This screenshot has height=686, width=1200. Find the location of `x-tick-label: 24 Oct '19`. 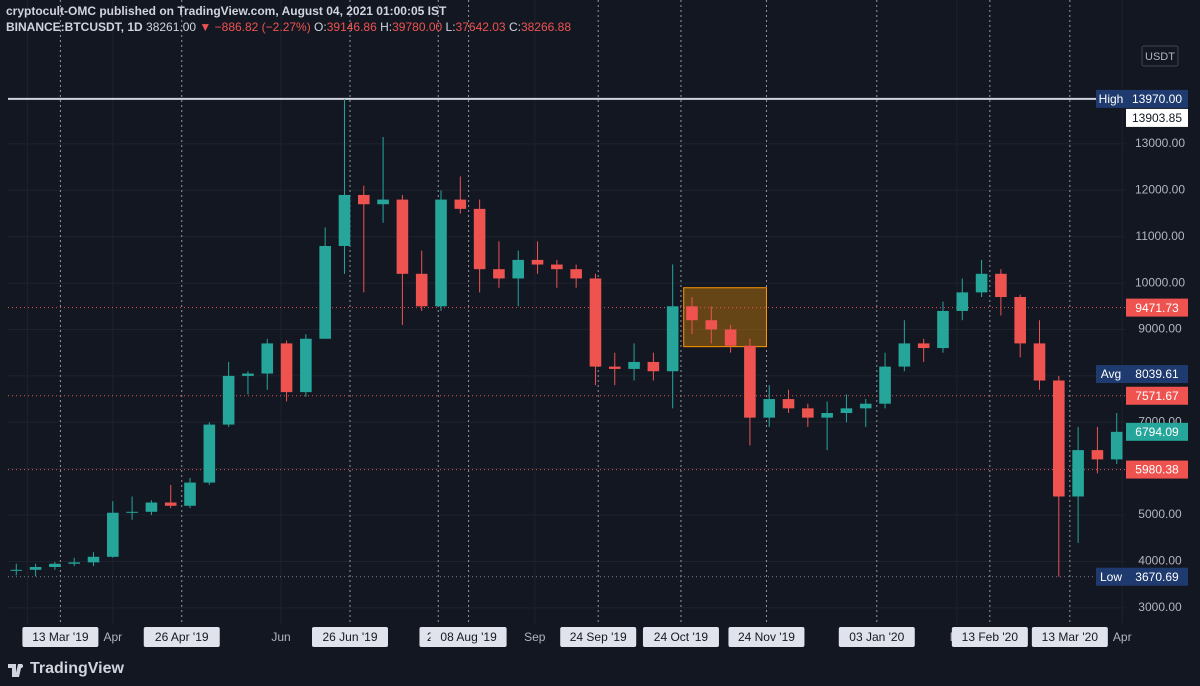

x-tick-label: 24 Oct '19 is located at coordinates (681, 637).